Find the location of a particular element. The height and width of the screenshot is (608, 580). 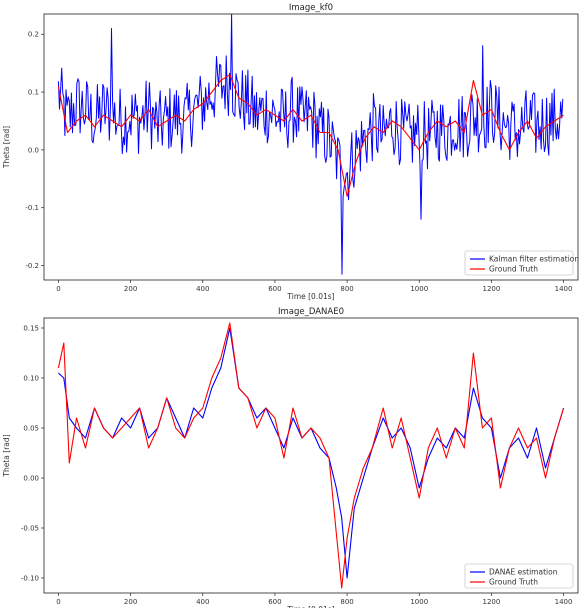

y-tick-label: 0.10 is located at coordinates (31, 379).